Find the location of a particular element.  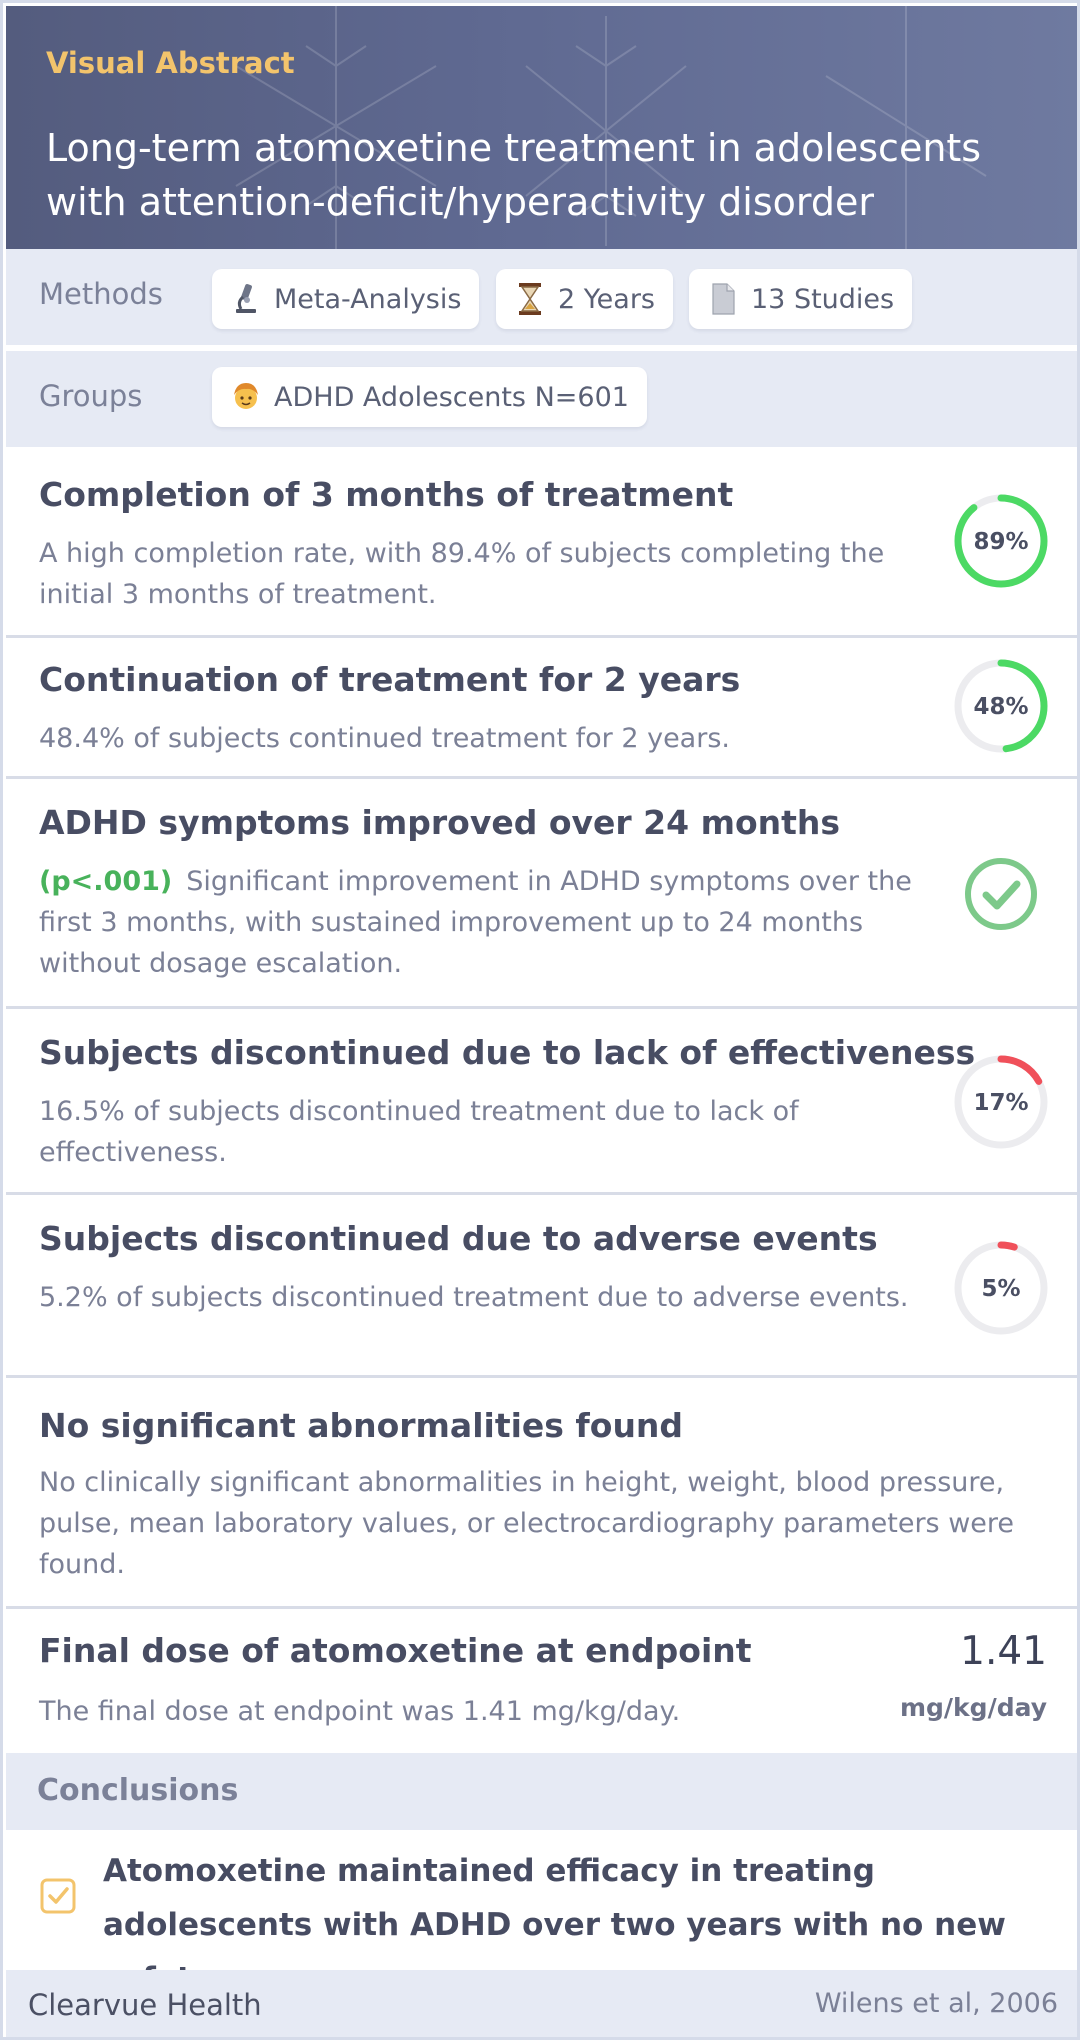

adolescent-icon is located at coordinates (246, 397).